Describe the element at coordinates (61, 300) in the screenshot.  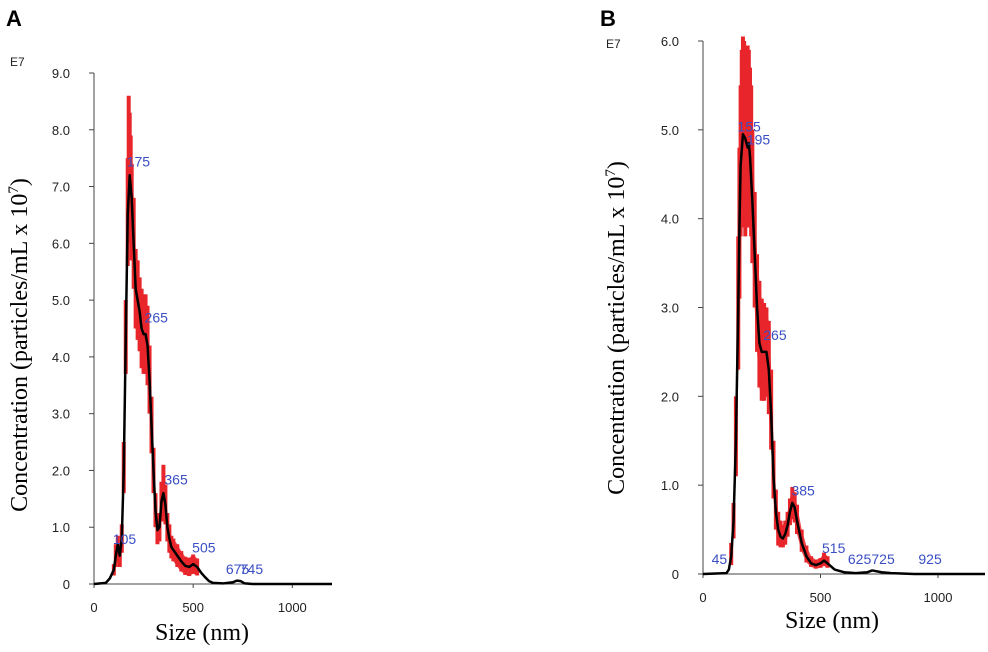
I see `panel-a-ytick-label: 5.0` at that location.